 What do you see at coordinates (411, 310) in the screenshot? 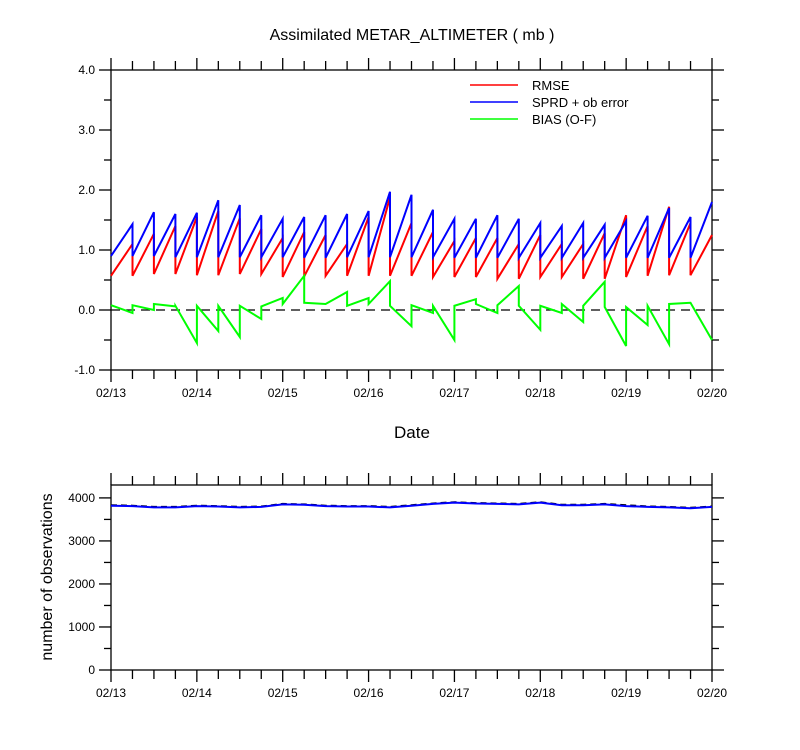
I see `series-line-bias-o-f` at bounding box center [411, 310].